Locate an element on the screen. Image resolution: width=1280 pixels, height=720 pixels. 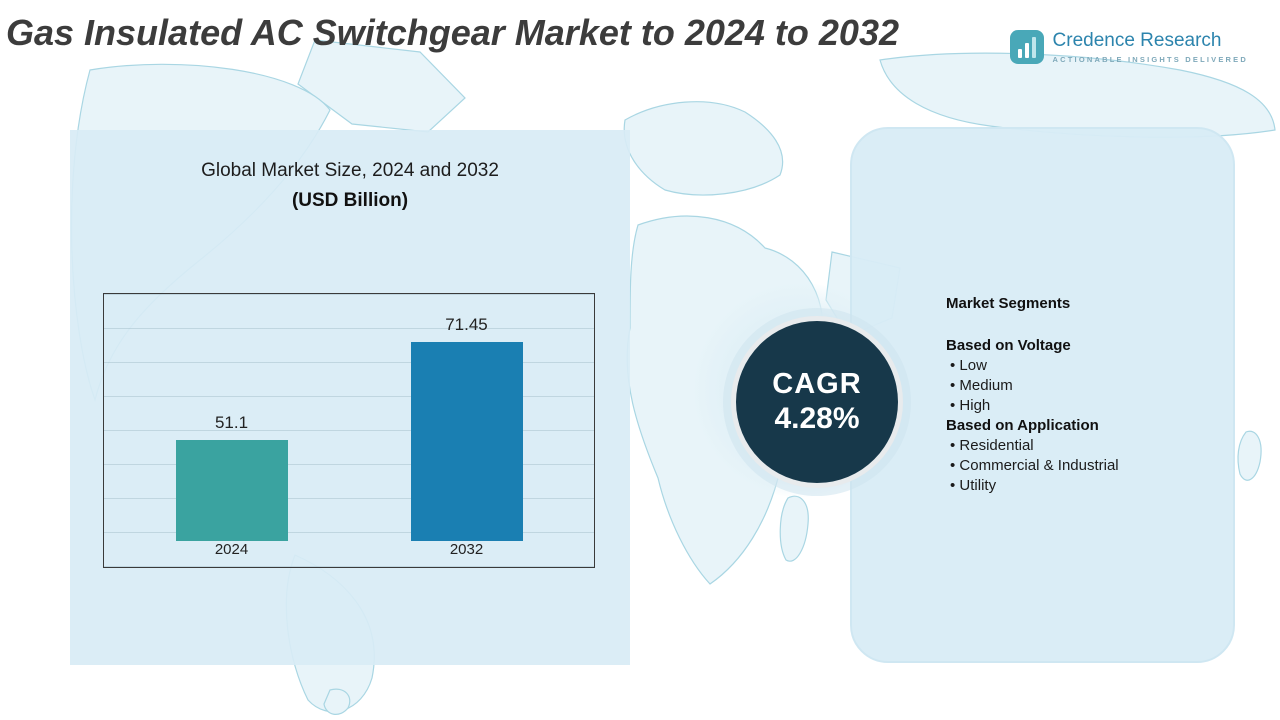
segment-group-title-voltage: Based on Voltage is located at coordinates (1008, 345).